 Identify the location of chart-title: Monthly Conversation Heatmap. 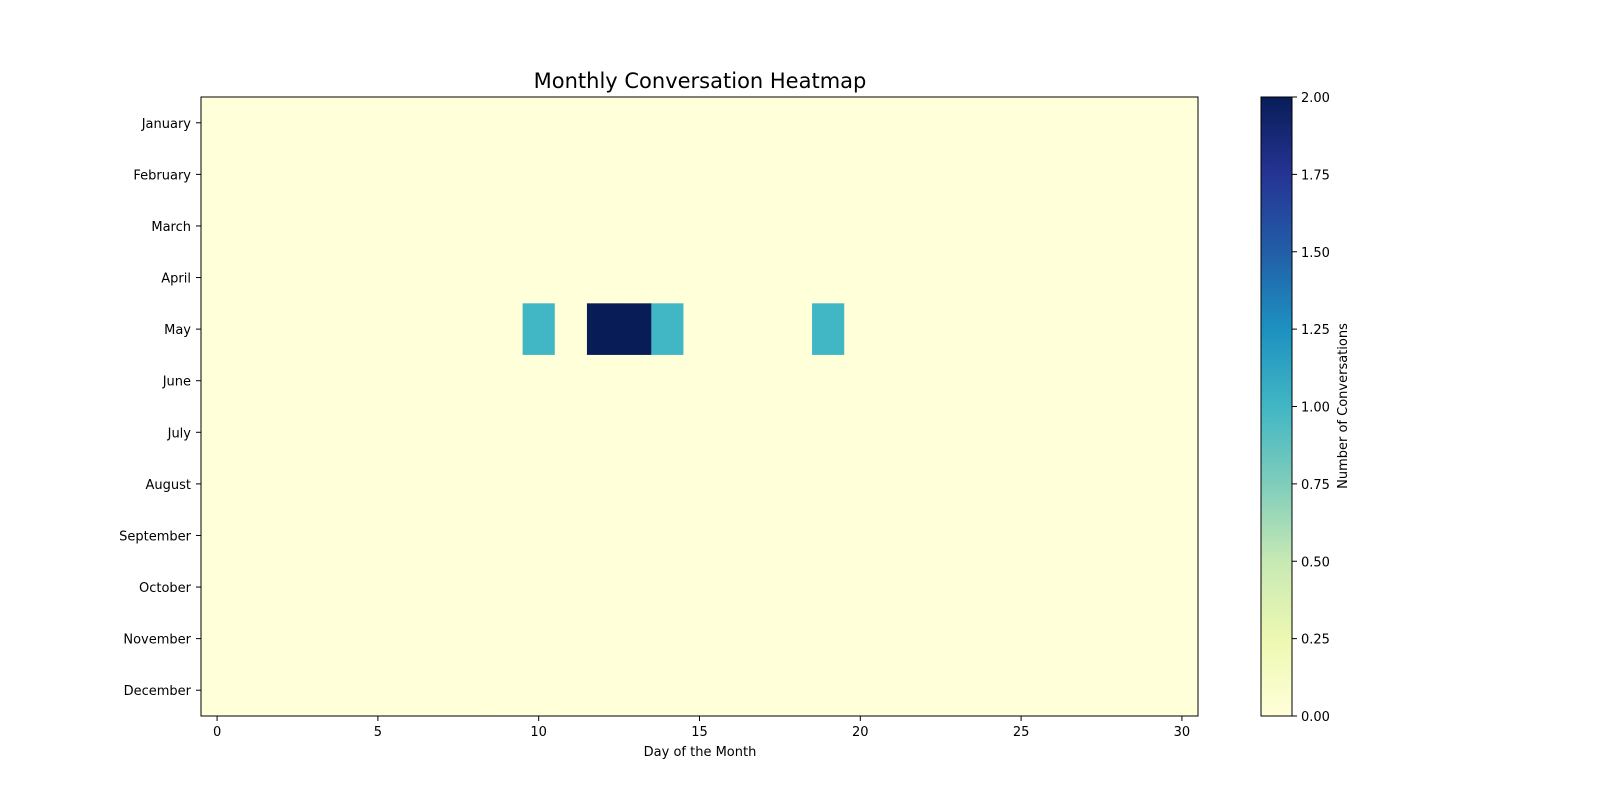
(700, 81).